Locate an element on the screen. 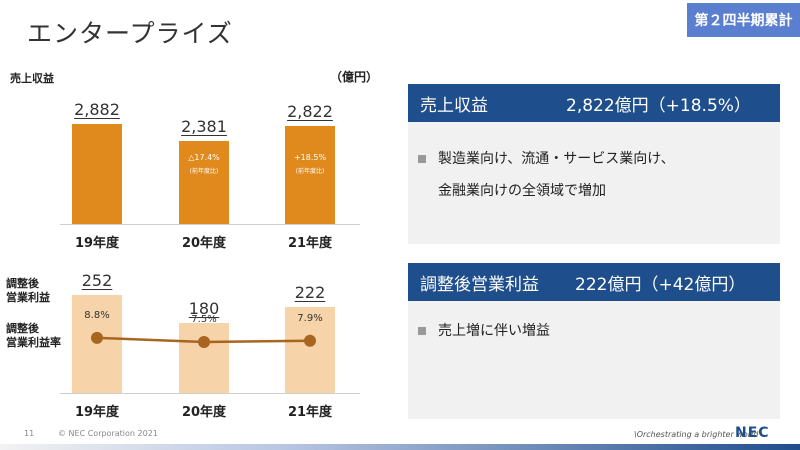 This screenshot has width=800, height=450. revenue-change-21: +18.5% (前年度比) is located at coordinates (310, 164).